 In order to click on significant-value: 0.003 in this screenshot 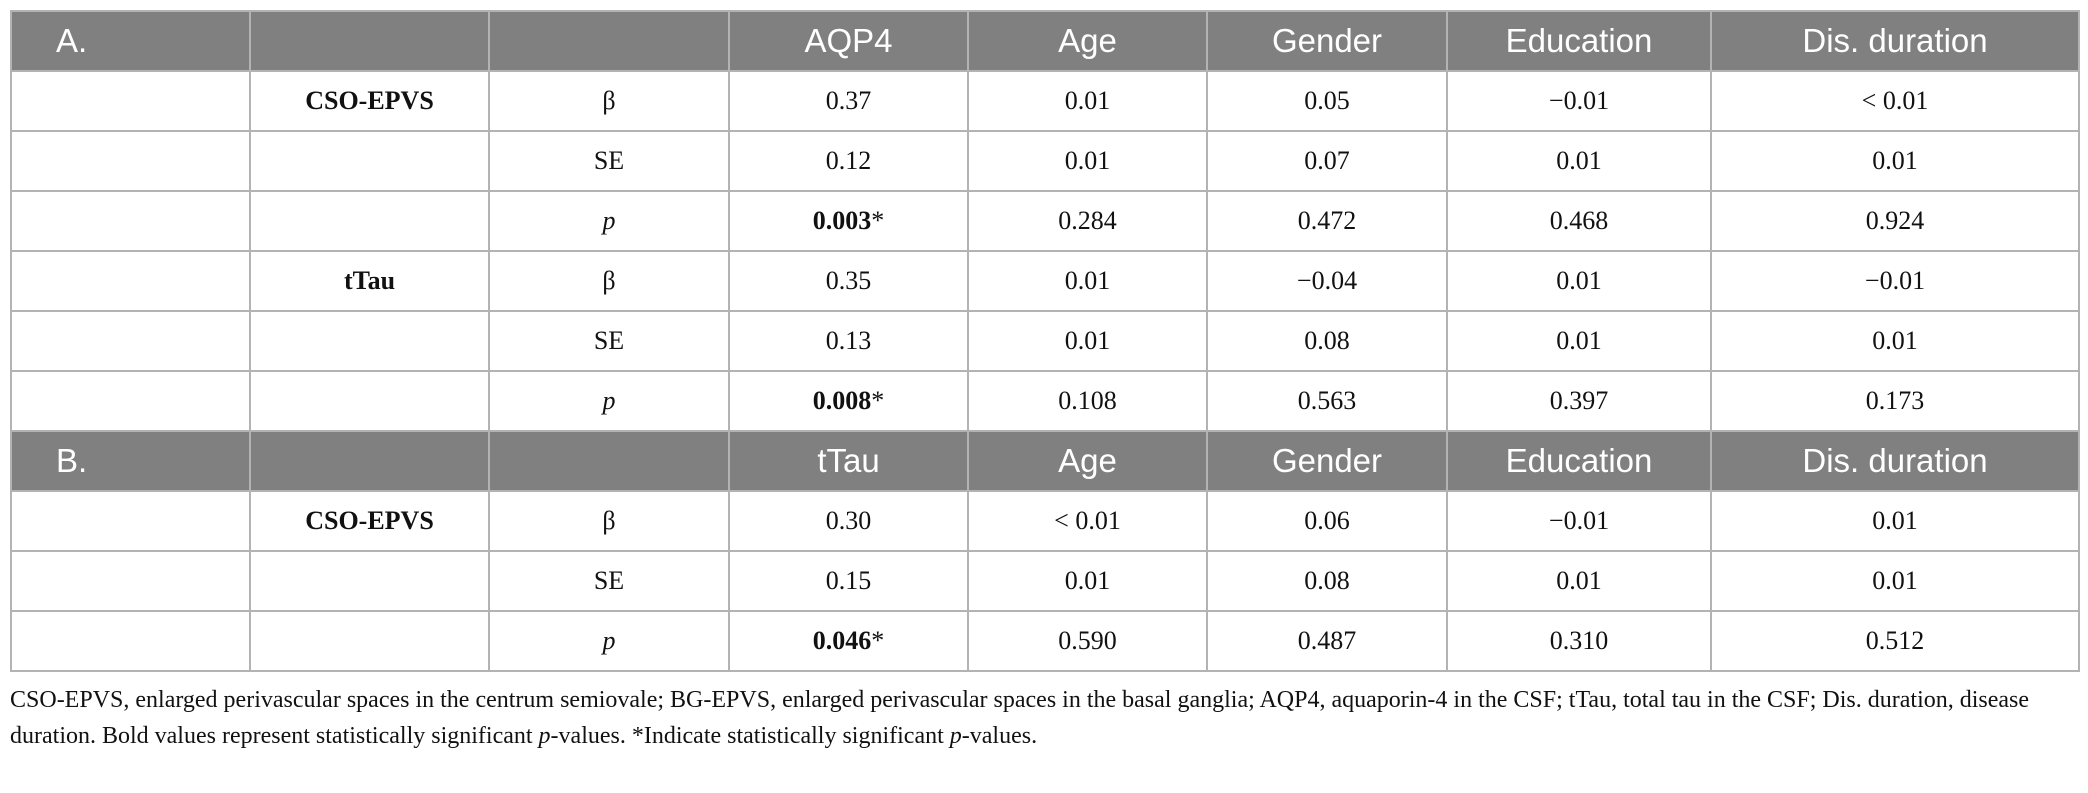, I will do `click(842, 220)`.